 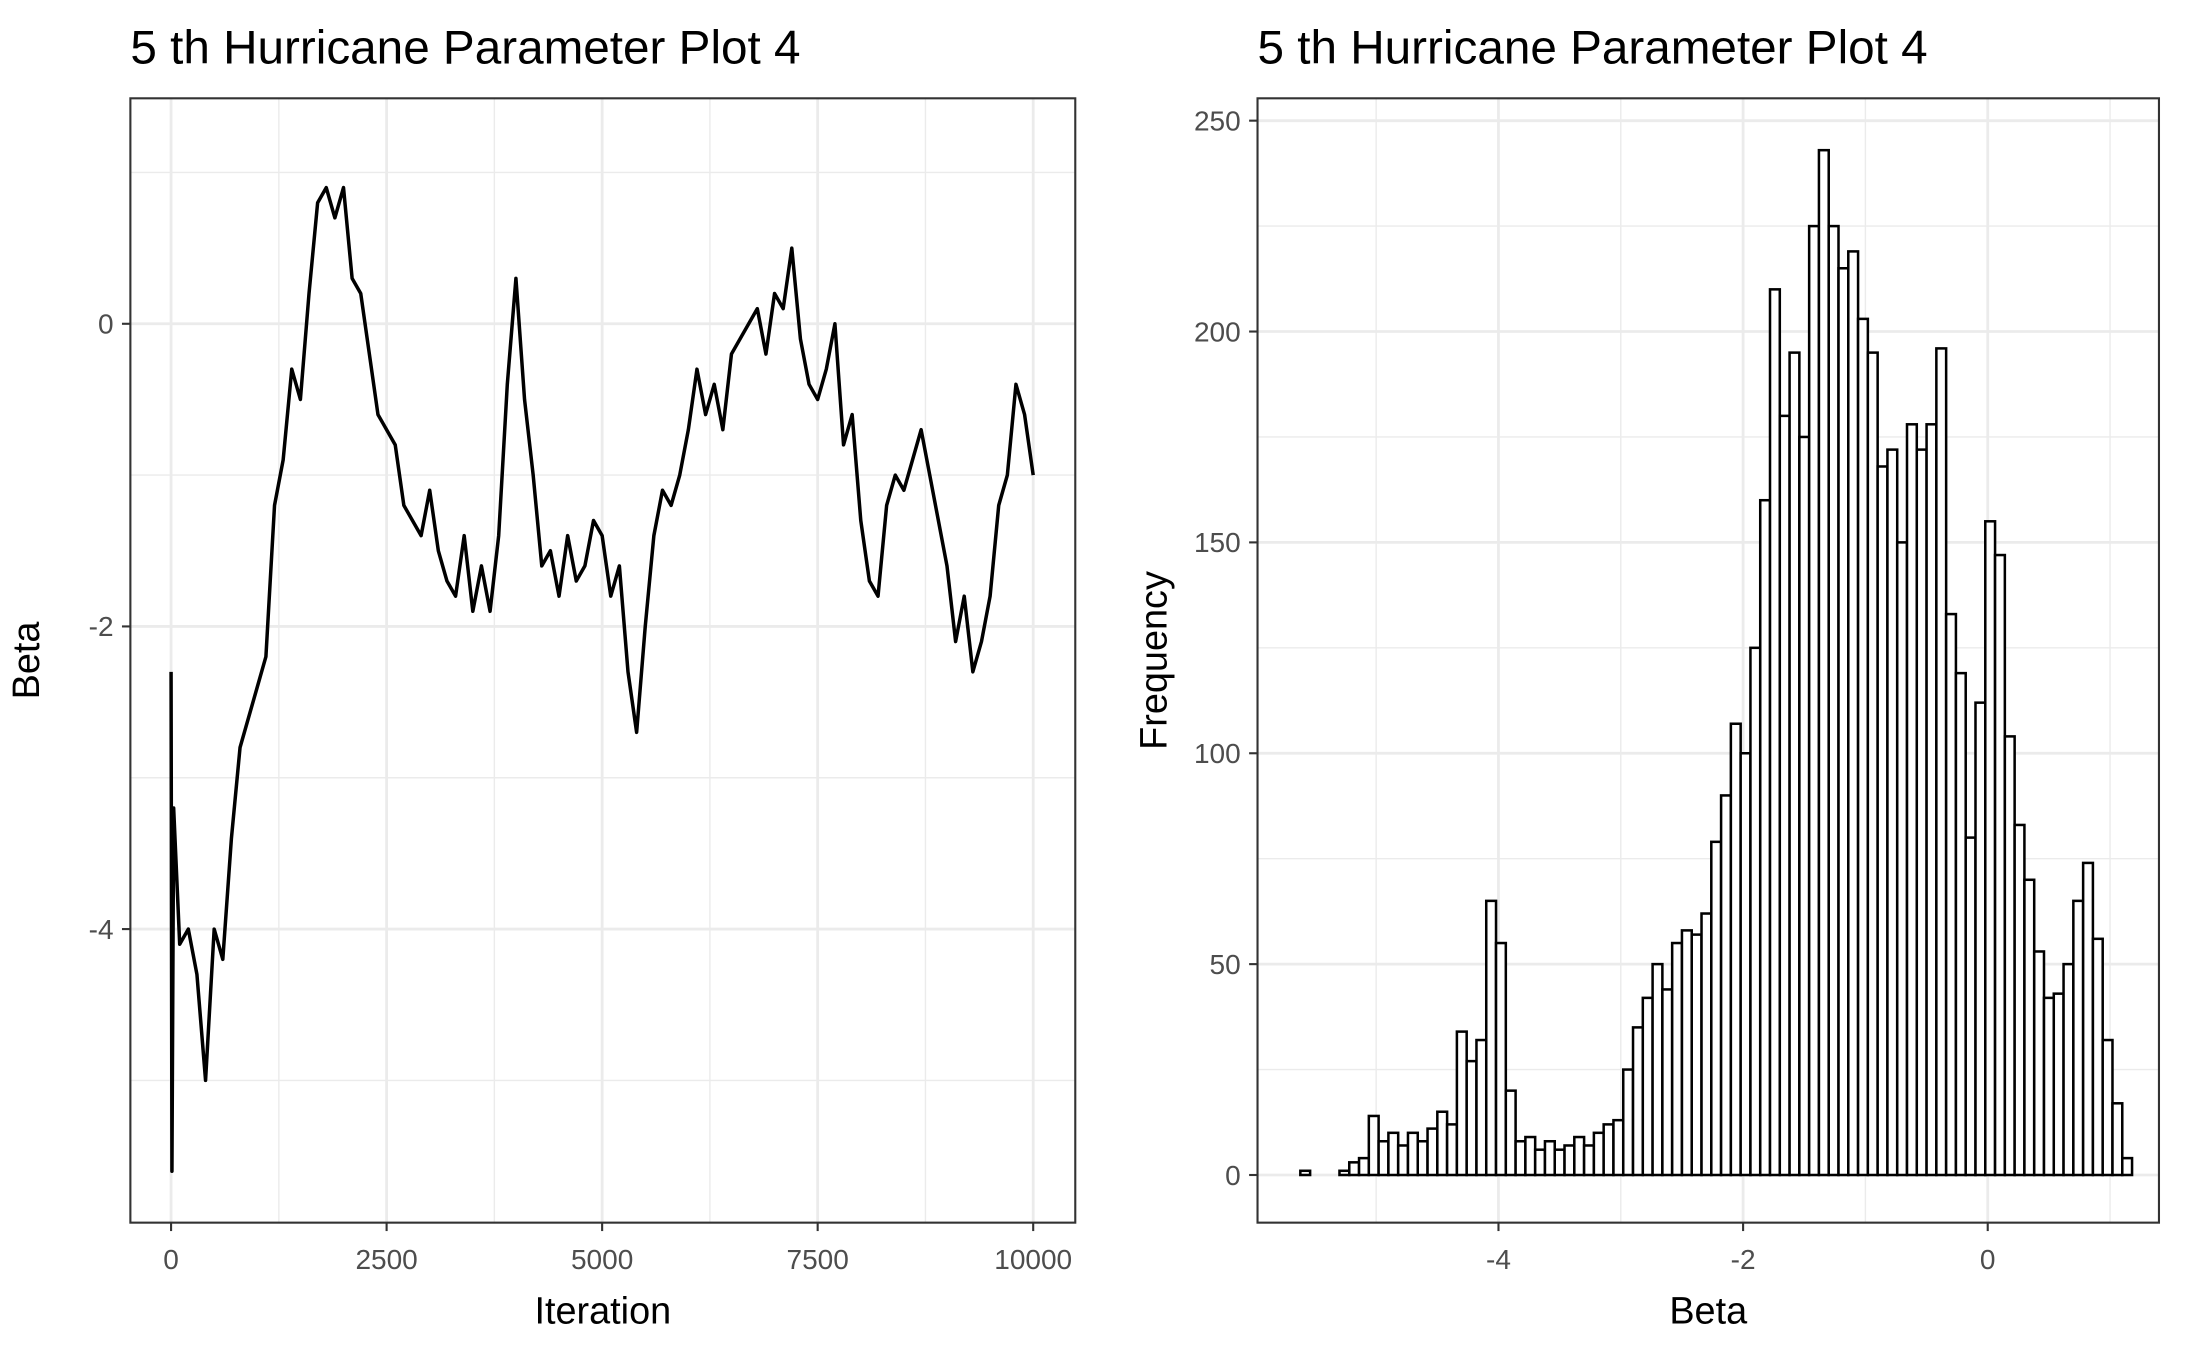 What do you see at coordinates (1154, 660) in the screenshot?
I see `y-axis-label: Frequency` at bounding box center [1154, 660].